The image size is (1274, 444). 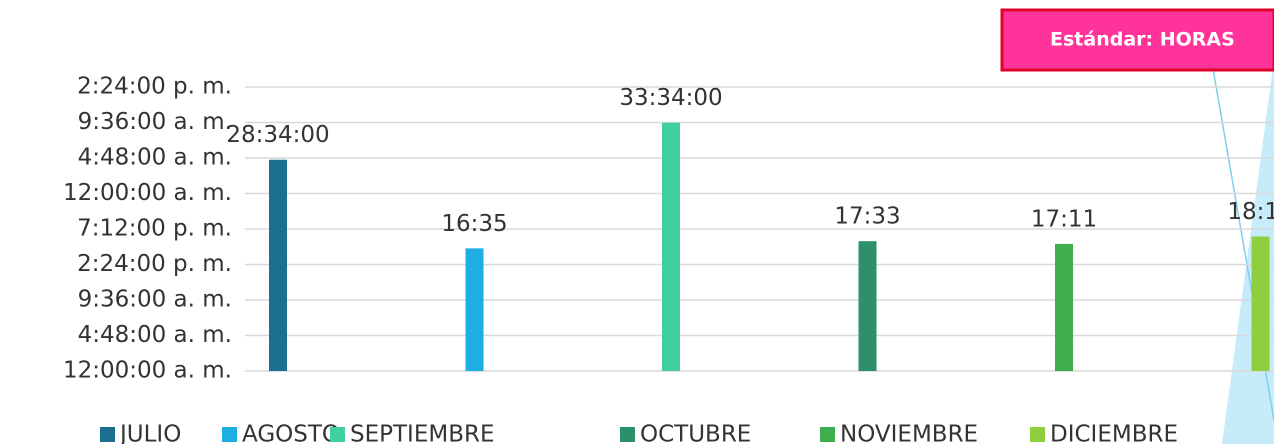 What do you see at coordinates (149, 433) in the screenshot?
I see `legend-label: JULIO` at bounding box center [149, 433].